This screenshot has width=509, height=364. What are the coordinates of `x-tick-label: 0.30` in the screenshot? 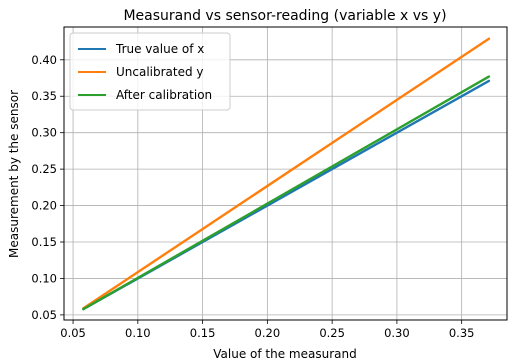 It's located at (397, 333).